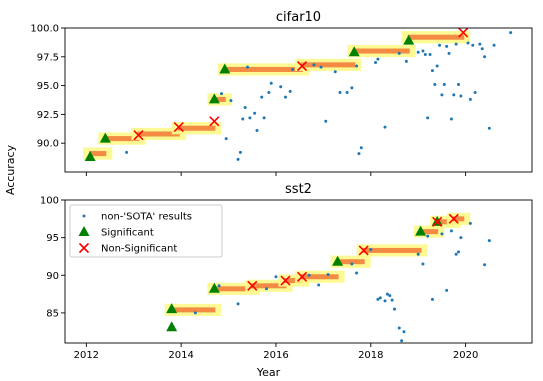 This screenshot has width=543, height=381. What do you see at coordinates (48, 115) in the screenshot?
I see `y-tick-label: 92.5` at bounding box center [48, 115].